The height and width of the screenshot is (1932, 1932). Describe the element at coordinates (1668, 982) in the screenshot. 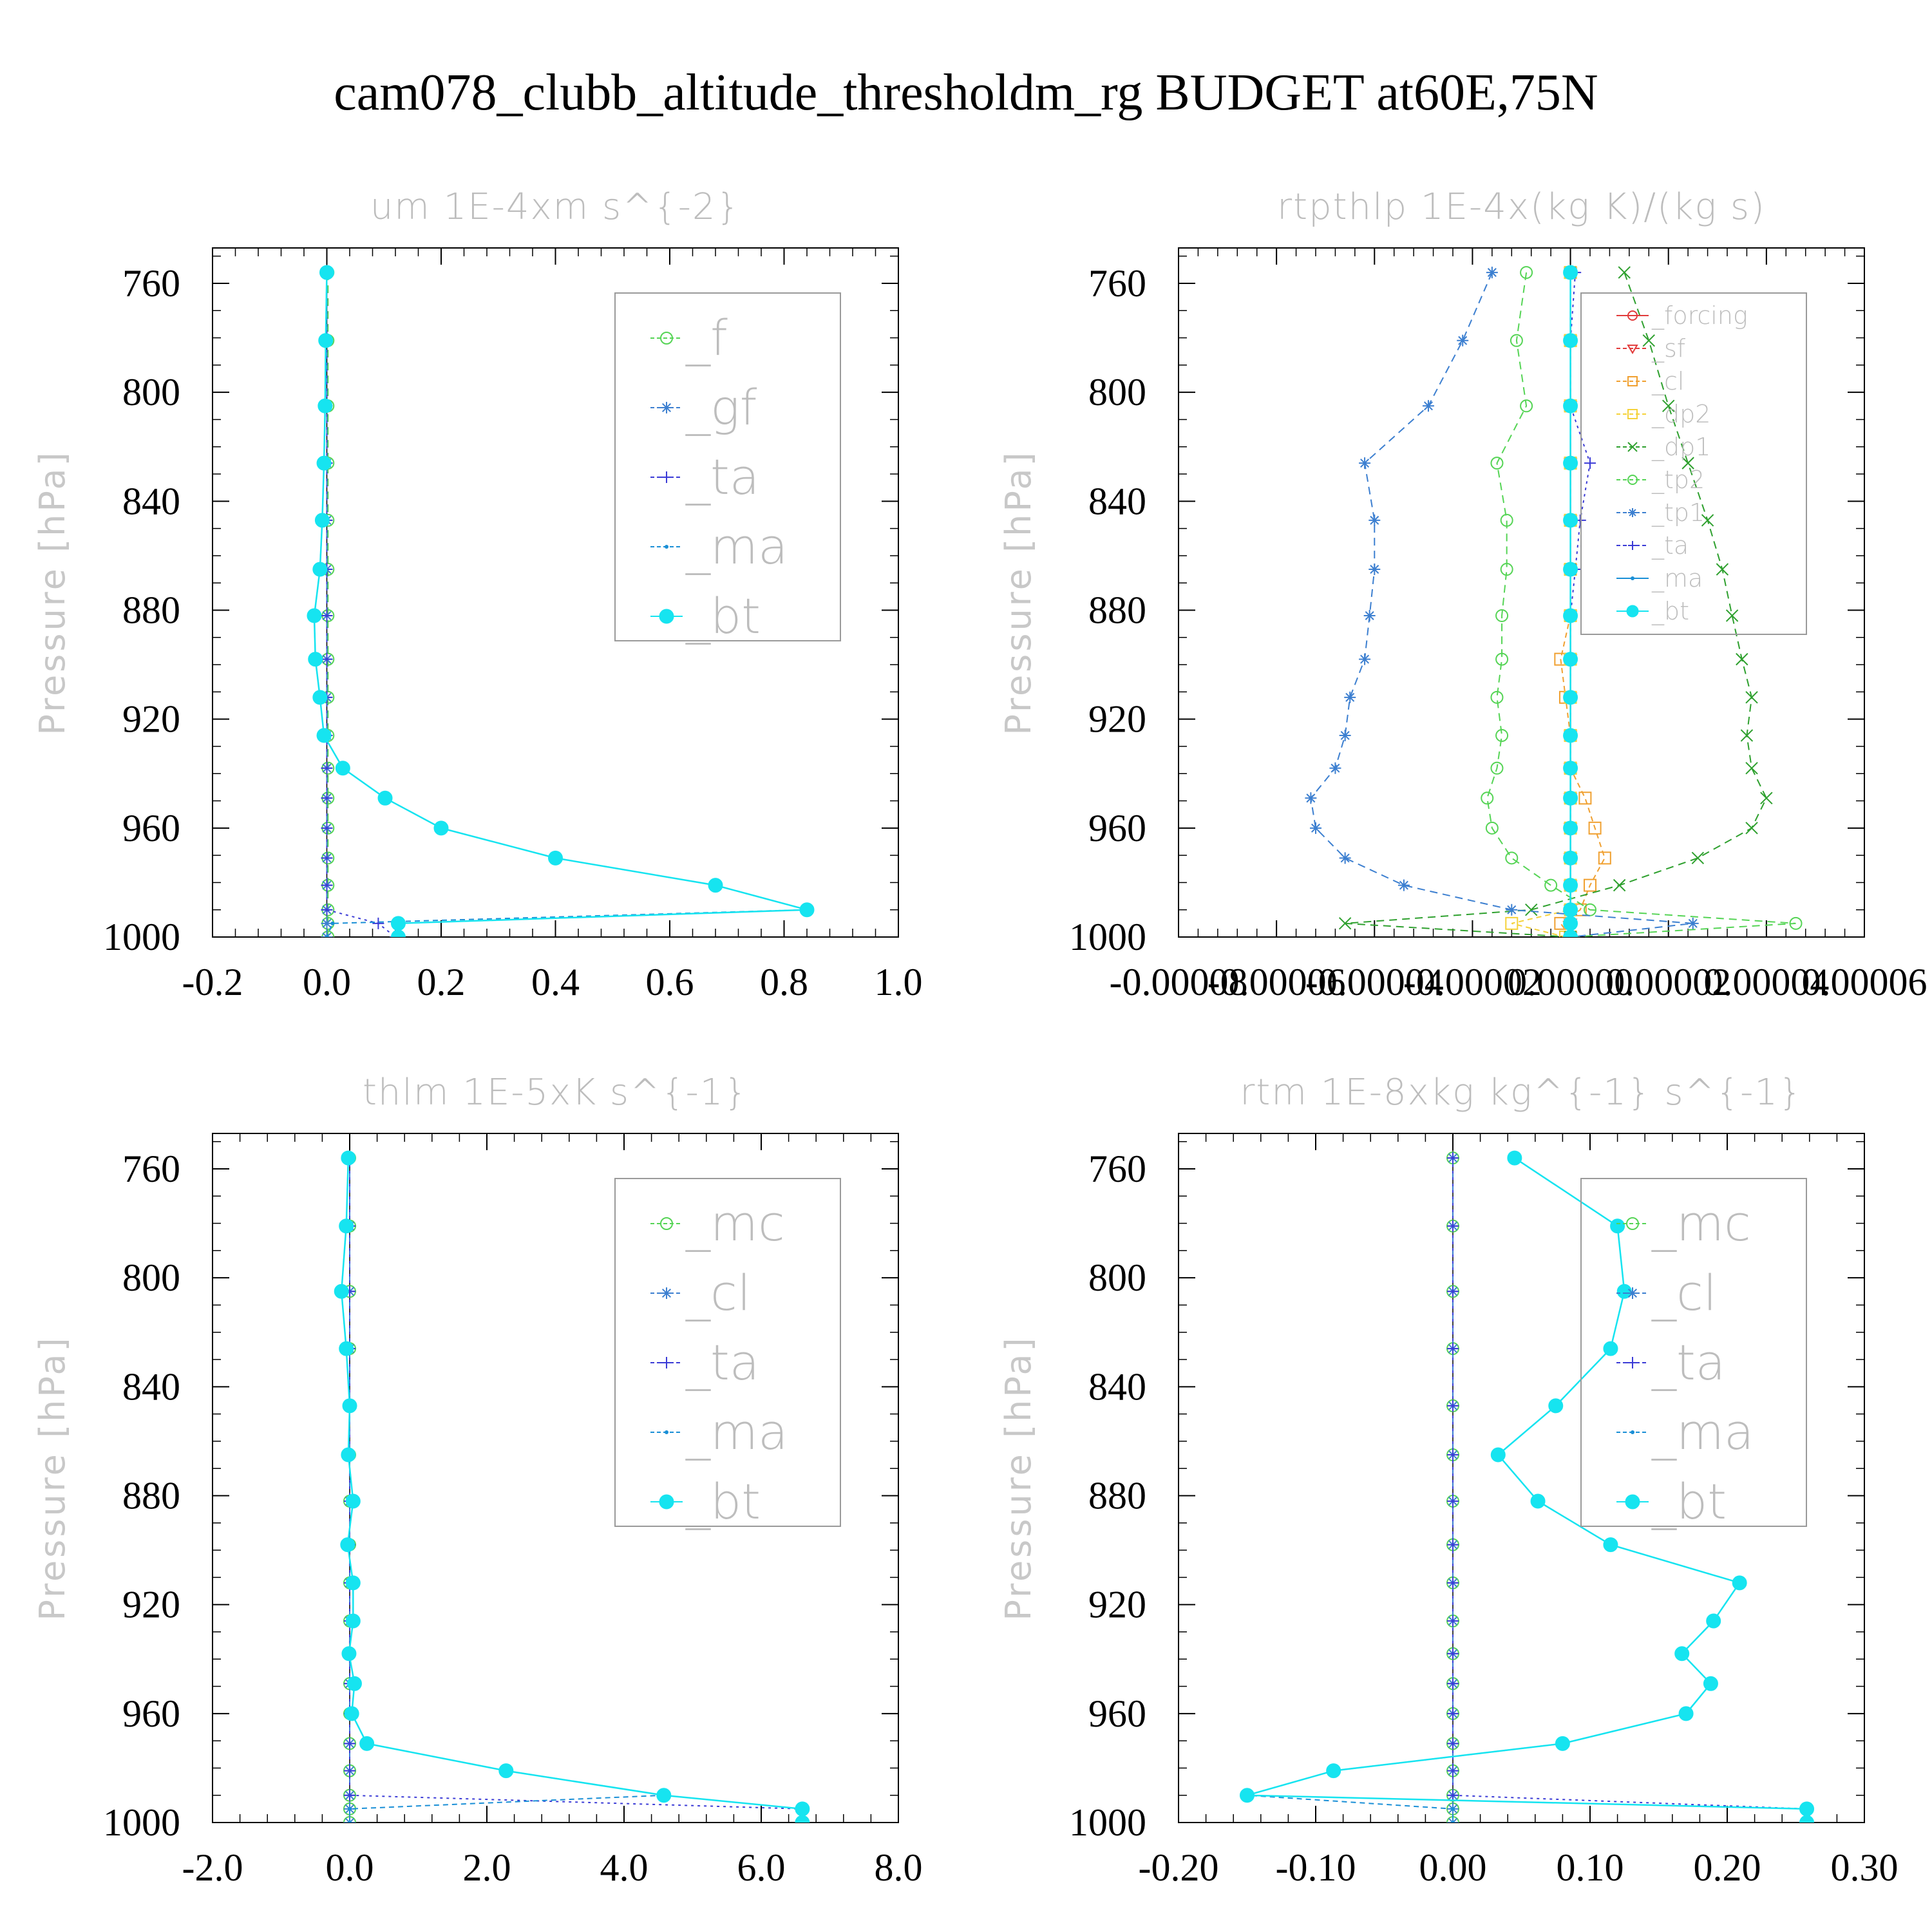

I see `x-tick-label: 0.00002` at that location.